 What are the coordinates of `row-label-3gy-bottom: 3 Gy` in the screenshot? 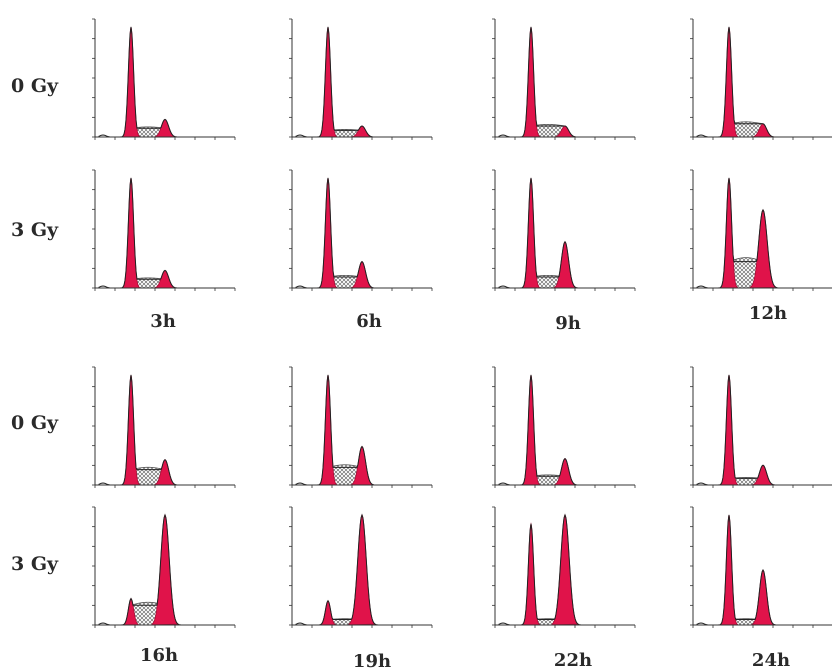 It's located at (35, 564).